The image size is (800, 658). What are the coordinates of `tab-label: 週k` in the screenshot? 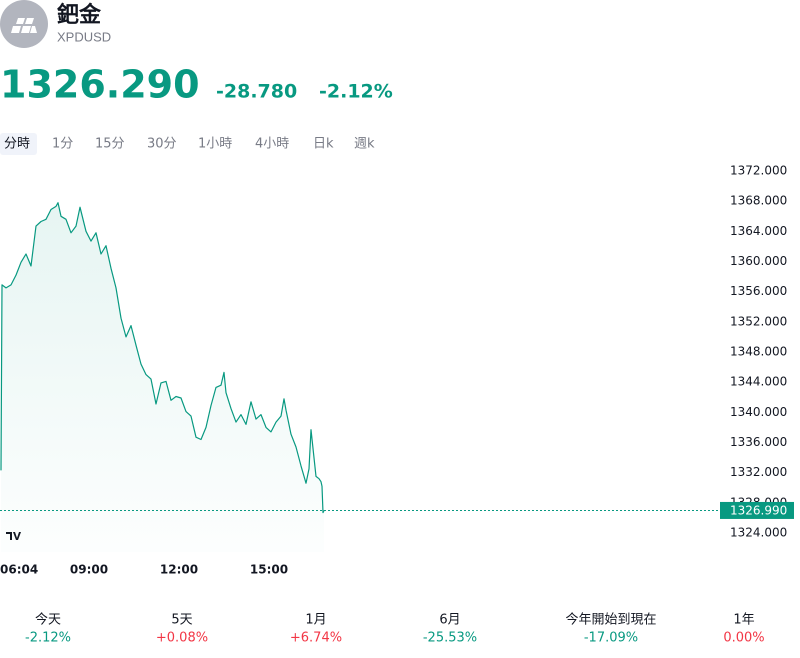 It's located at (364, 144).